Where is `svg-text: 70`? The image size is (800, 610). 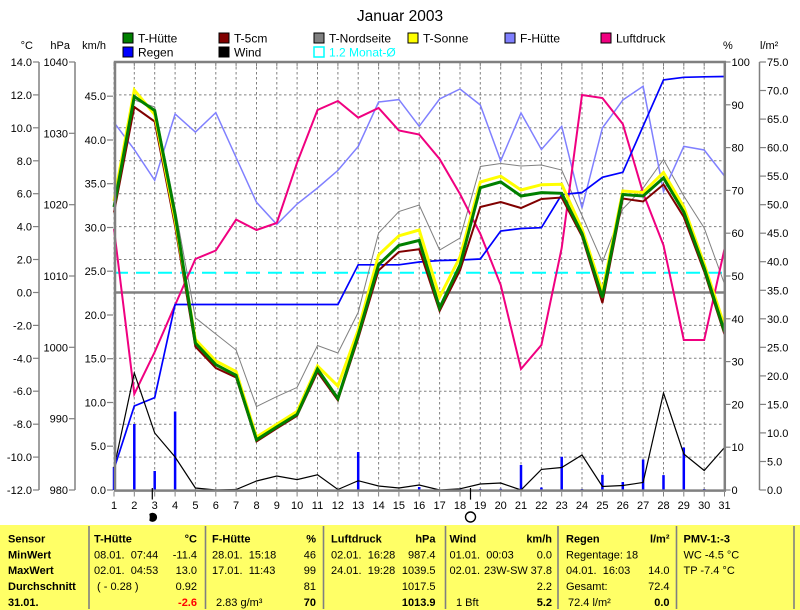 svg-text: 70 is located at coordinates (310, 603).